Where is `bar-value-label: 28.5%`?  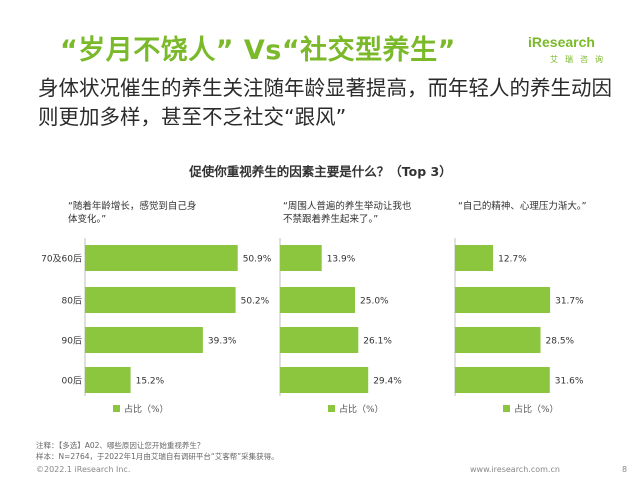
bar-value-label: 28.5% is located at coordinates (560, 342).